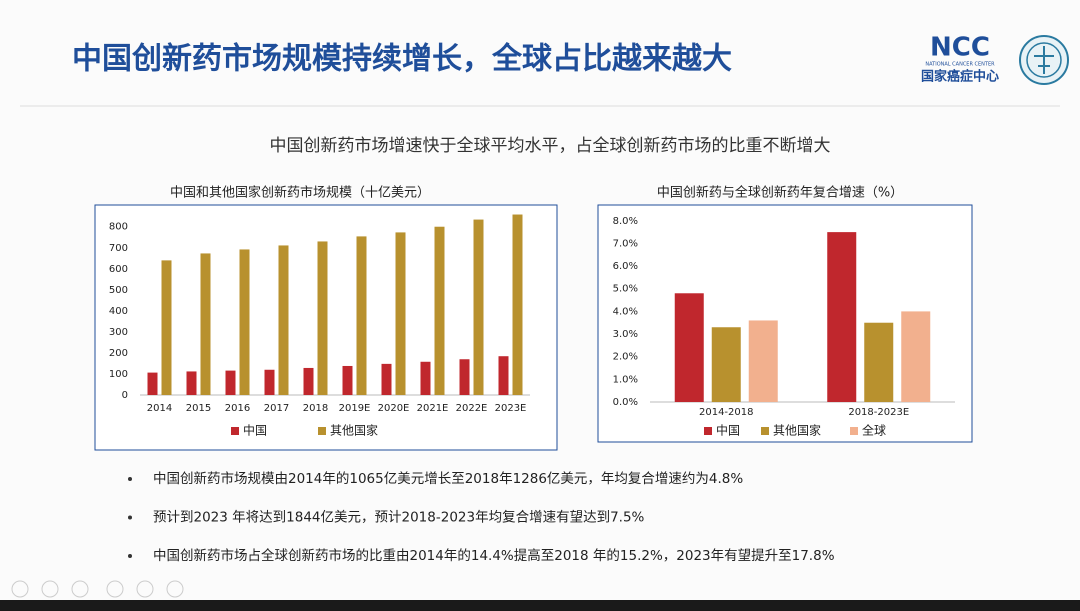 The image size is (1080, 611). What do you see at coordinates (355, 408) in the screenshot?
I see `x-tick-label: 2019E` at bounding box center [355, 408].